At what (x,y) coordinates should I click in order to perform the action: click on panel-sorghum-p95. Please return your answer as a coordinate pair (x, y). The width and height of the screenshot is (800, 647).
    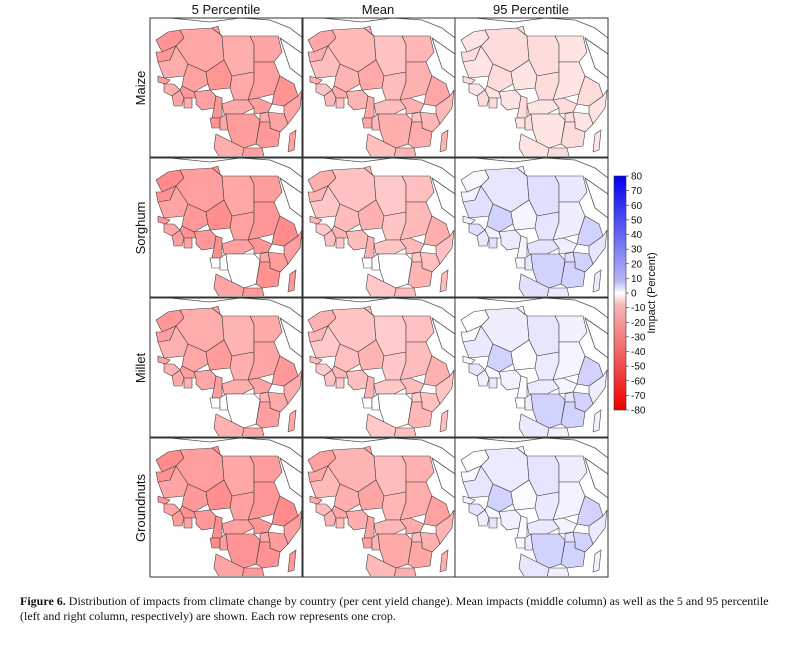
    Looking at the image, I should click on (531, 227).